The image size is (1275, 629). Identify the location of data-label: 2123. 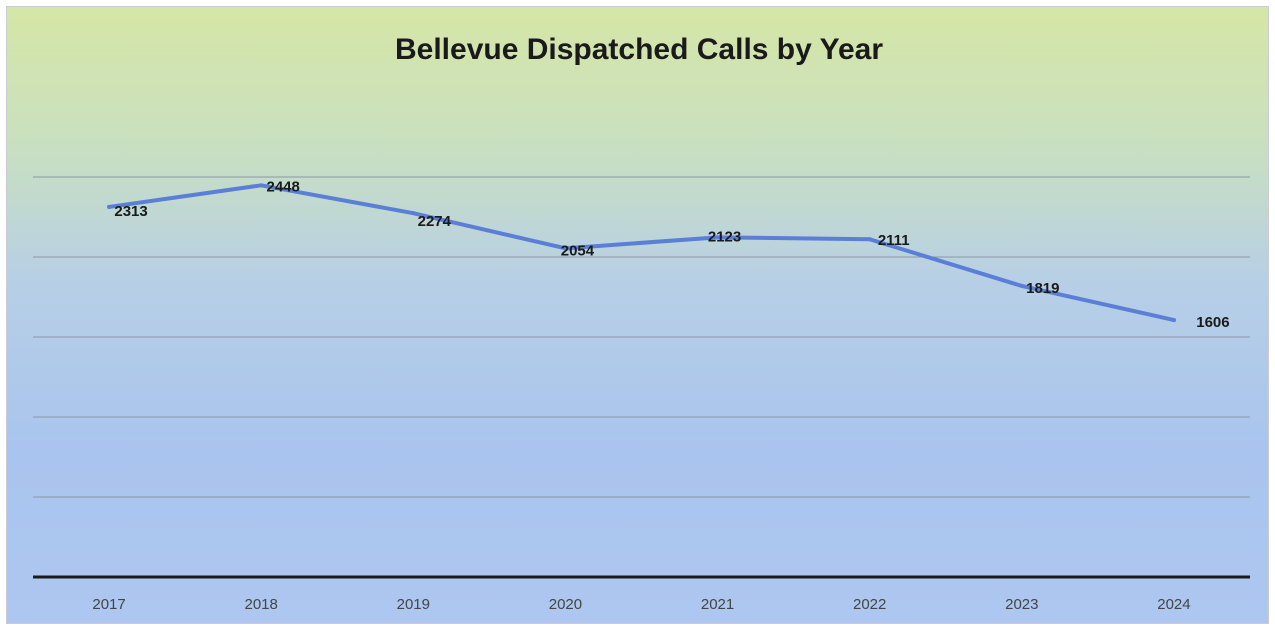
(724, 236).